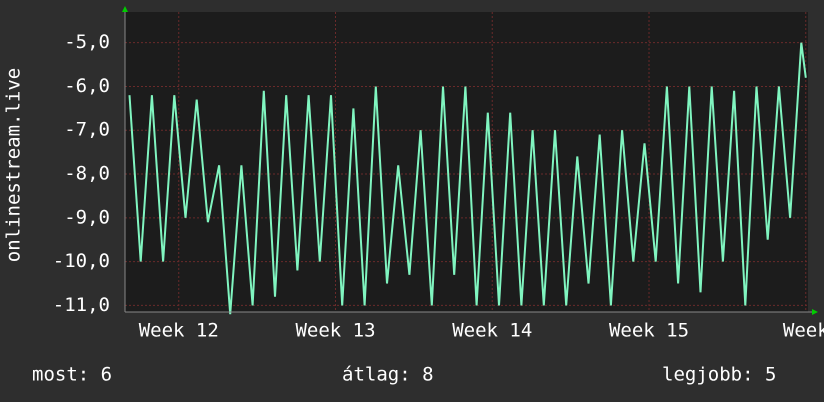  Describe the element at coordinates (87, 174) in the screenshot. I see `y-tick-label: -8,0` at that location.